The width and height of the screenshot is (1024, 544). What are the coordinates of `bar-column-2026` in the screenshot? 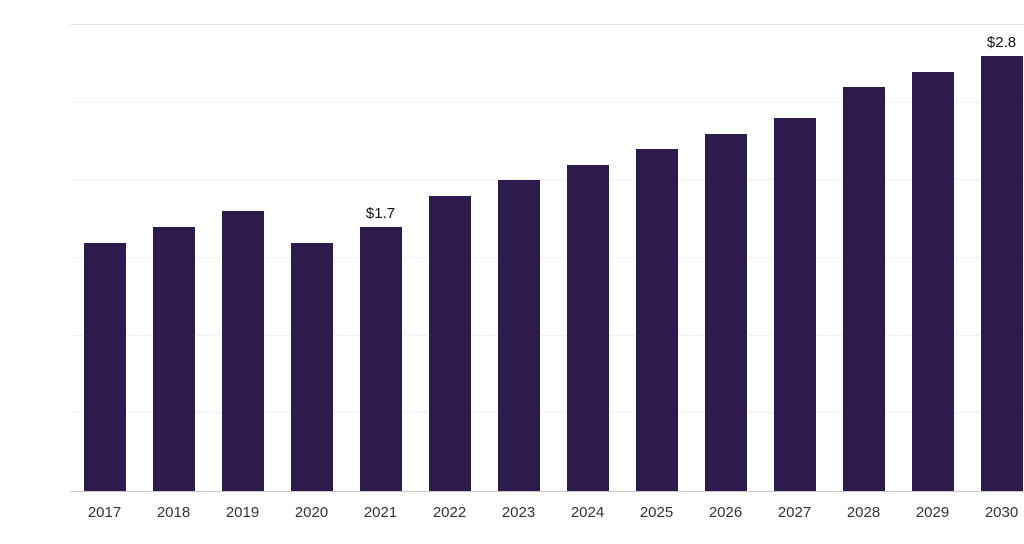 It's located at (725, 312).